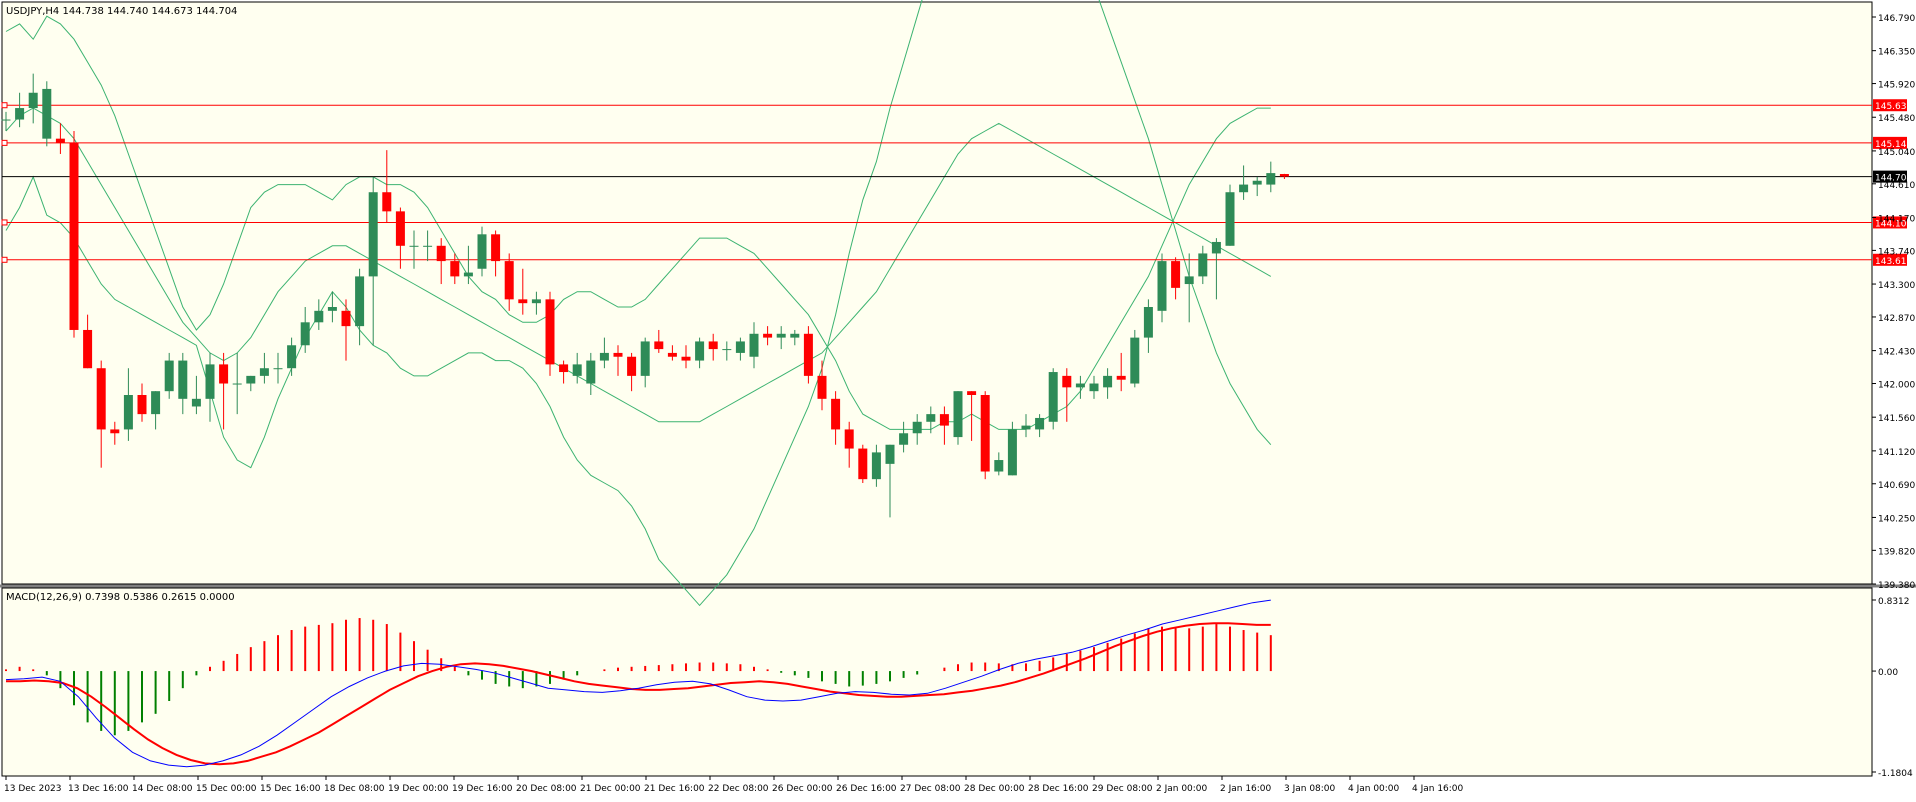 This screenshot has height=802, width=1916. I want to click on price-tick-label: 145.920, so click(1896, 86).